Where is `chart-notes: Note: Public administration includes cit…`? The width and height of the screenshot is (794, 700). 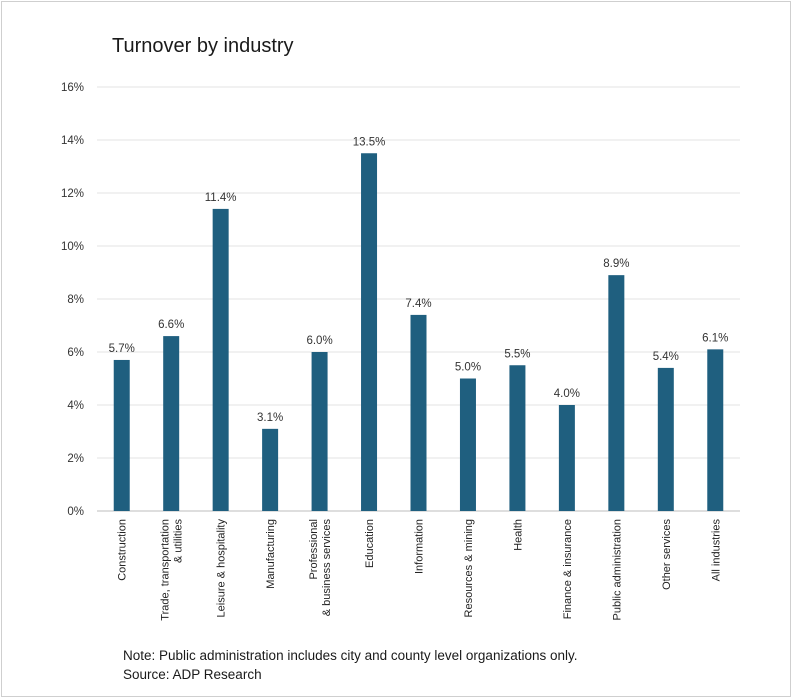 chart-notes: Note: Public administration includes cit… is located at coordinates (350, 665).